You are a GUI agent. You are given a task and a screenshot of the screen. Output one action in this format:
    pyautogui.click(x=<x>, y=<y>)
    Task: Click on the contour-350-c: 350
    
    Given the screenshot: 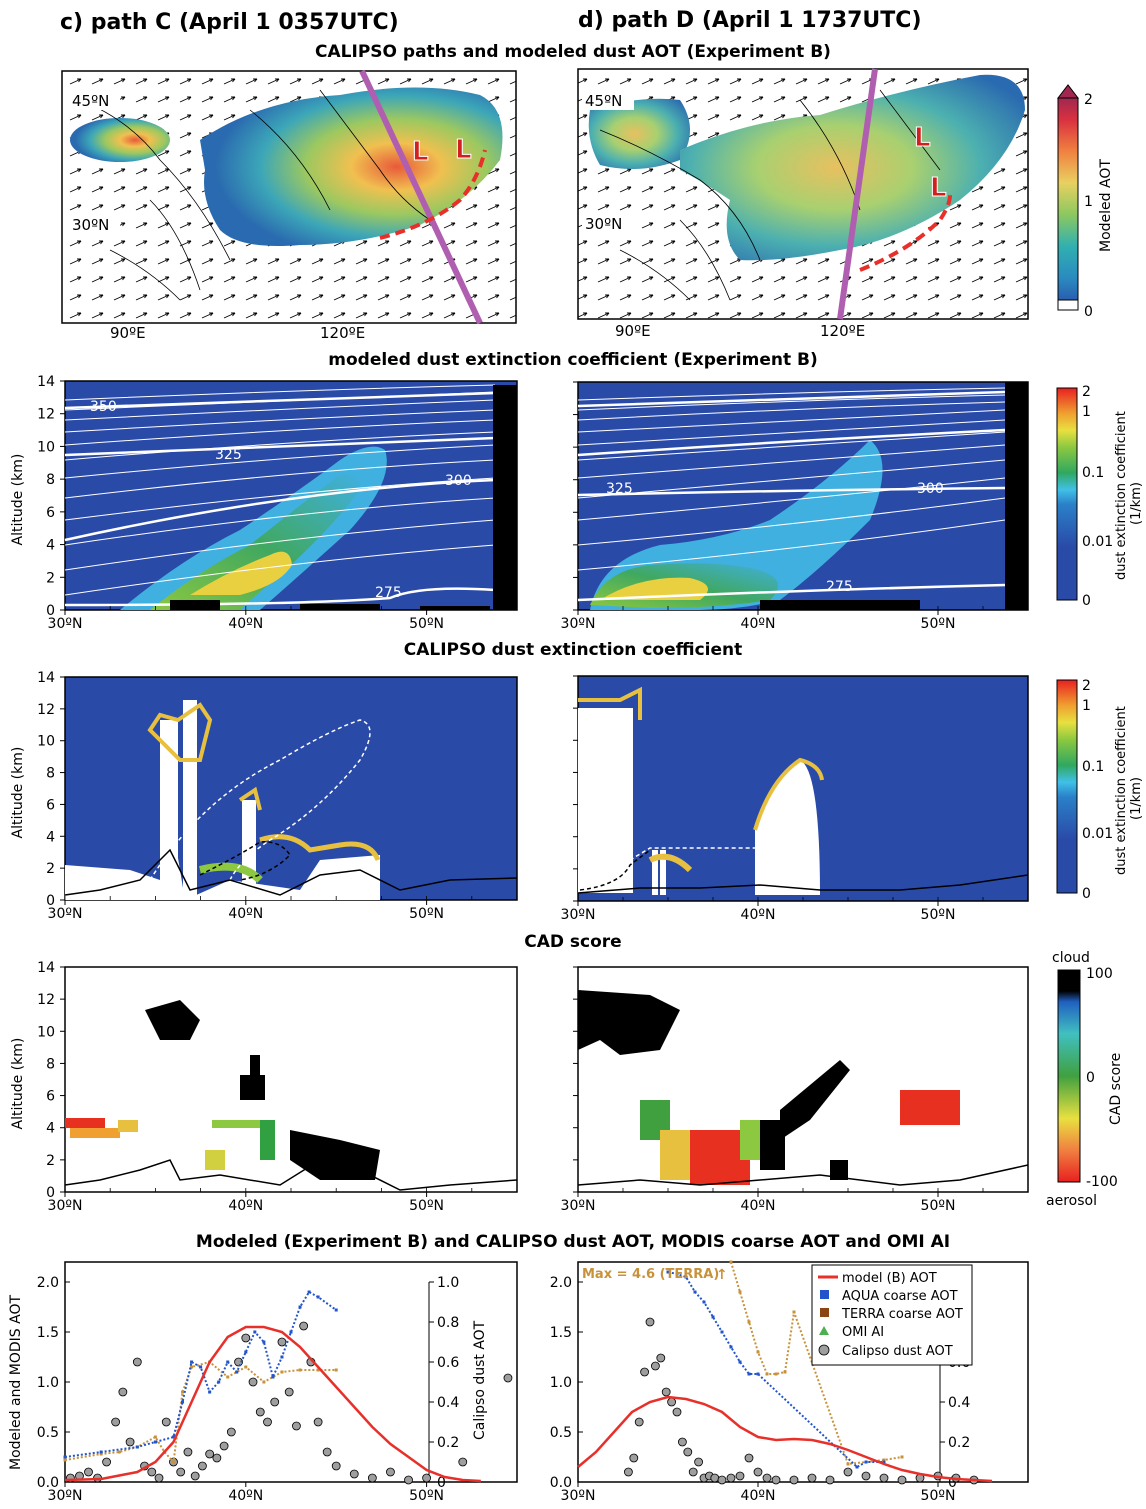 What is the action you would take?
    pyautogui.click(x=103, y=407)
    